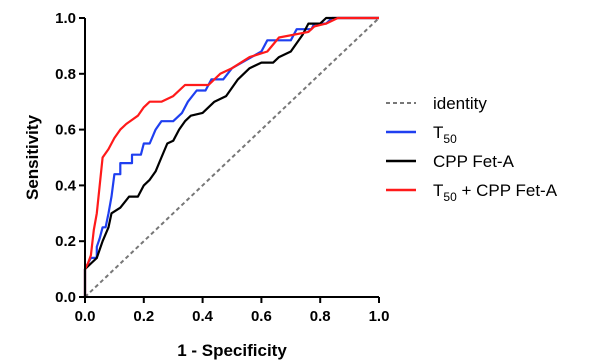 The width and height of the screenshot is (615, 363). I want to click on y-tick-label: 0.8, so click(65, 74).